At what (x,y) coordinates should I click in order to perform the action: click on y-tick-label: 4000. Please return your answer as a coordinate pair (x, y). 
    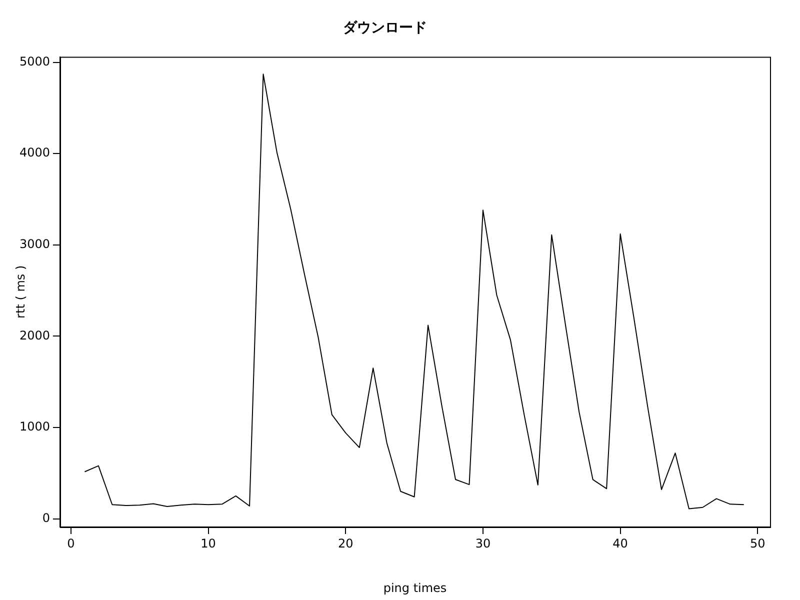
    Looking at the image, I should click on (34, 153).